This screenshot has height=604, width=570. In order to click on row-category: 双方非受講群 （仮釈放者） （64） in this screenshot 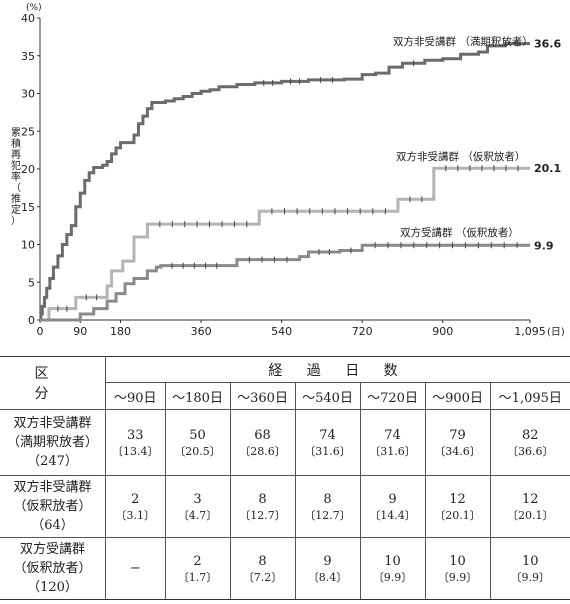, I will do `click(53, 506)`.